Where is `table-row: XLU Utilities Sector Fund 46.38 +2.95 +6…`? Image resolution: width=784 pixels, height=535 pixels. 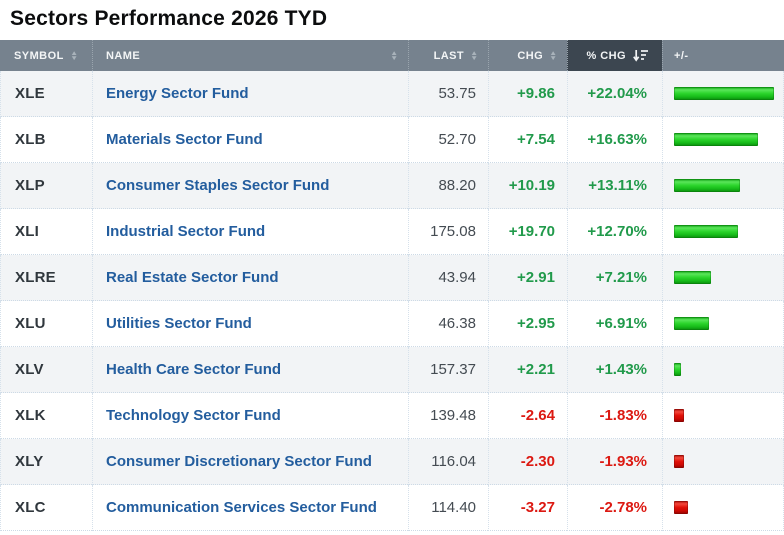 table-row: XLU Utilities Sector Fund 46.38 +2.95 +6… is located at coordinates (392, 324).